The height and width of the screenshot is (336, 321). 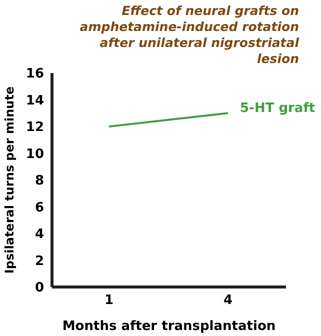 I want to click on x-axis-title: Months after transplantation, so click(x=169, y=326).